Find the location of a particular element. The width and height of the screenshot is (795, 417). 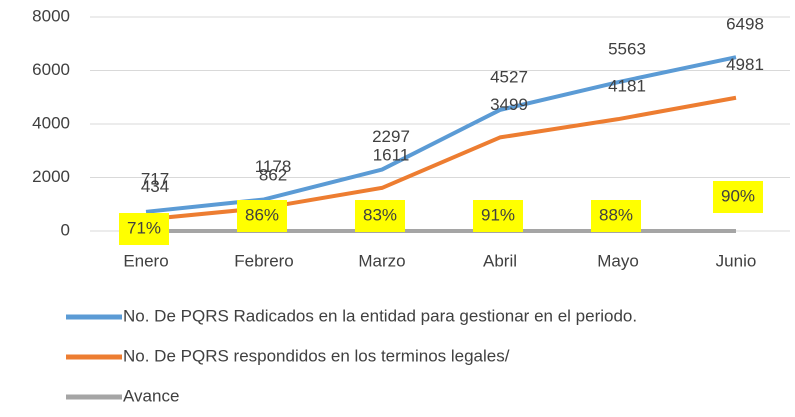

data-label: 4981 is located at coordinates (745, 64).